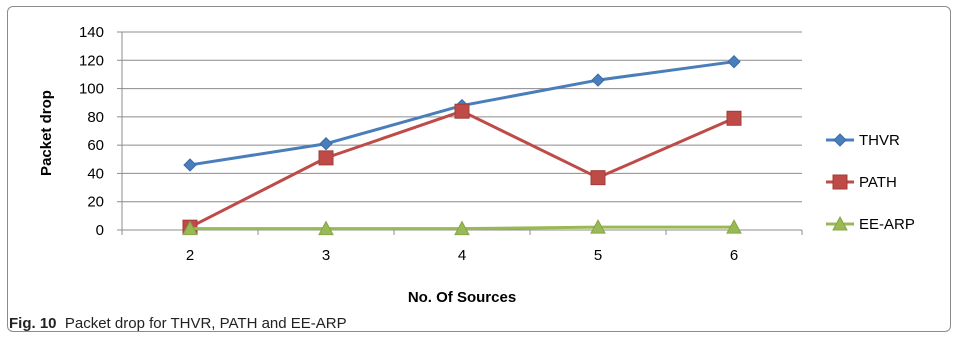  What do you see at coordinates (462, 297) in the screenshot?
I see `x-axis-title: No. Of Sources` at bounding box center [462, 297].